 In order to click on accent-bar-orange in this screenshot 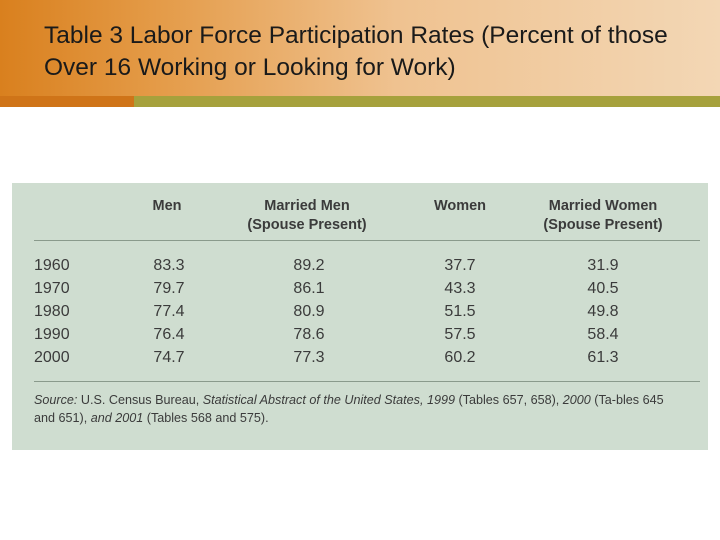, I will do `click(67, 101)`.